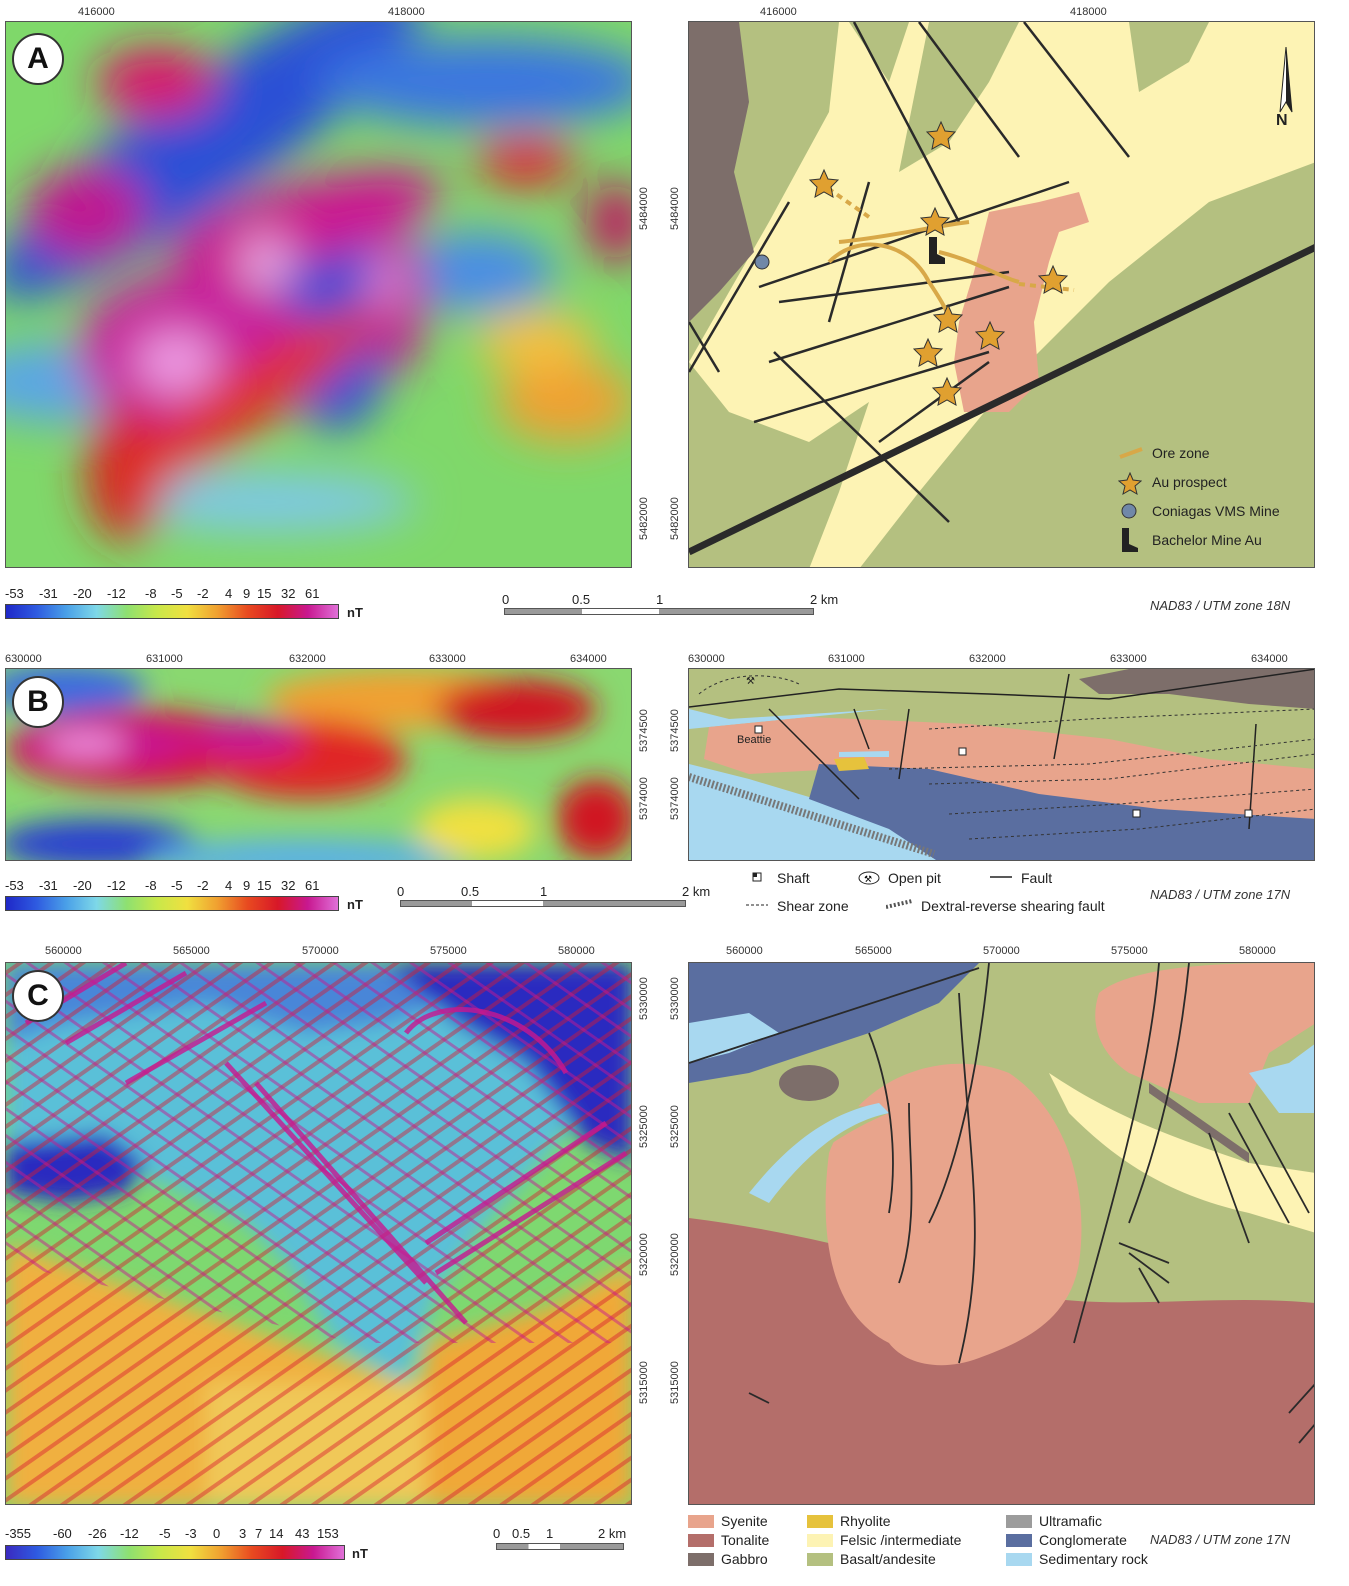 This screenshot has width=1349, height=1586. I want to click on scale-c-label: 2 km, so click(612, 1533).